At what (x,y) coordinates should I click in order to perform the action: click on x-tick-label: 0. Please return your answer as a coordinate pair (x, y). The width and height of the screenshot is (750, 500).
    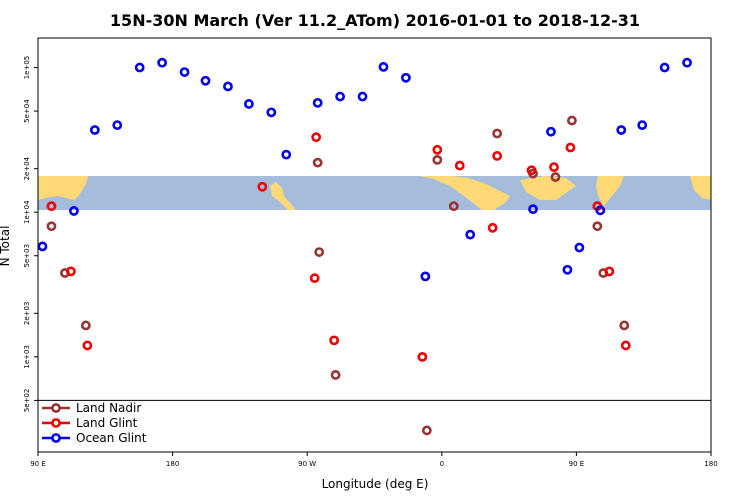
    Looking at the image, I should click on (442, 464).